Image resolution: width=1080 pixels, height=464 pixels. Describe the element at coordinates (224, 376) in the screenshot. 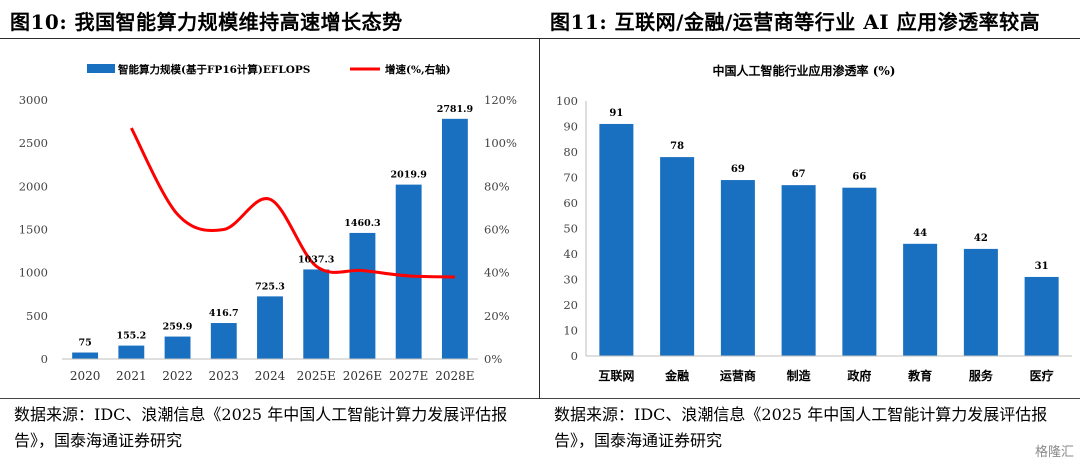

I see `x-tick-label: 2023` at that location.